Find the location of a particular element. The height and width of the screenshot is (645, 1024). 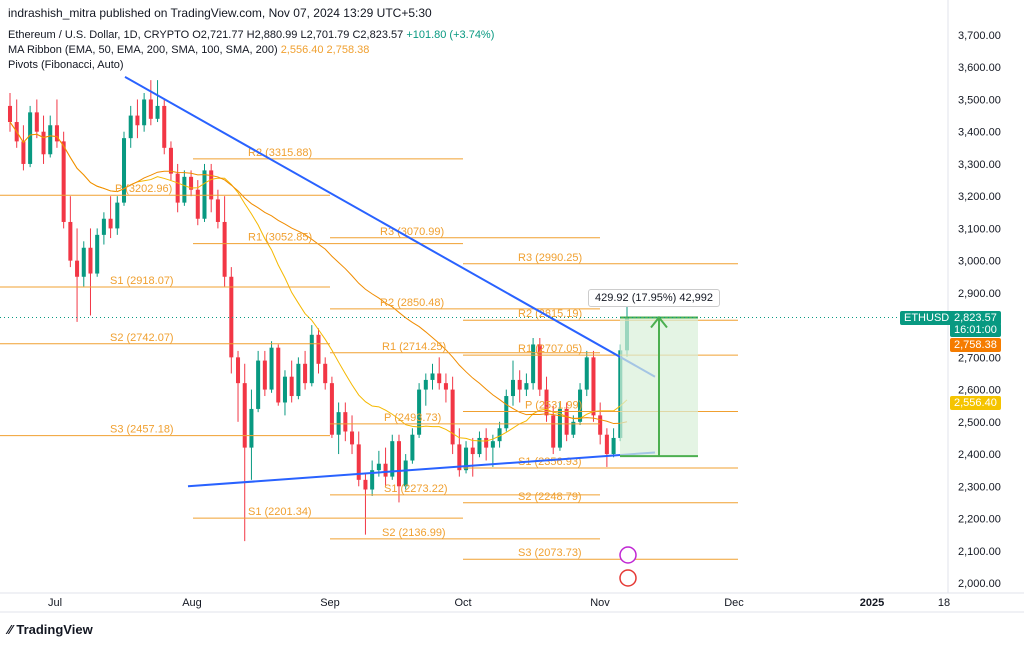

pivot-level-label: S1 (2918.07) is located at coordinates (142, 281).